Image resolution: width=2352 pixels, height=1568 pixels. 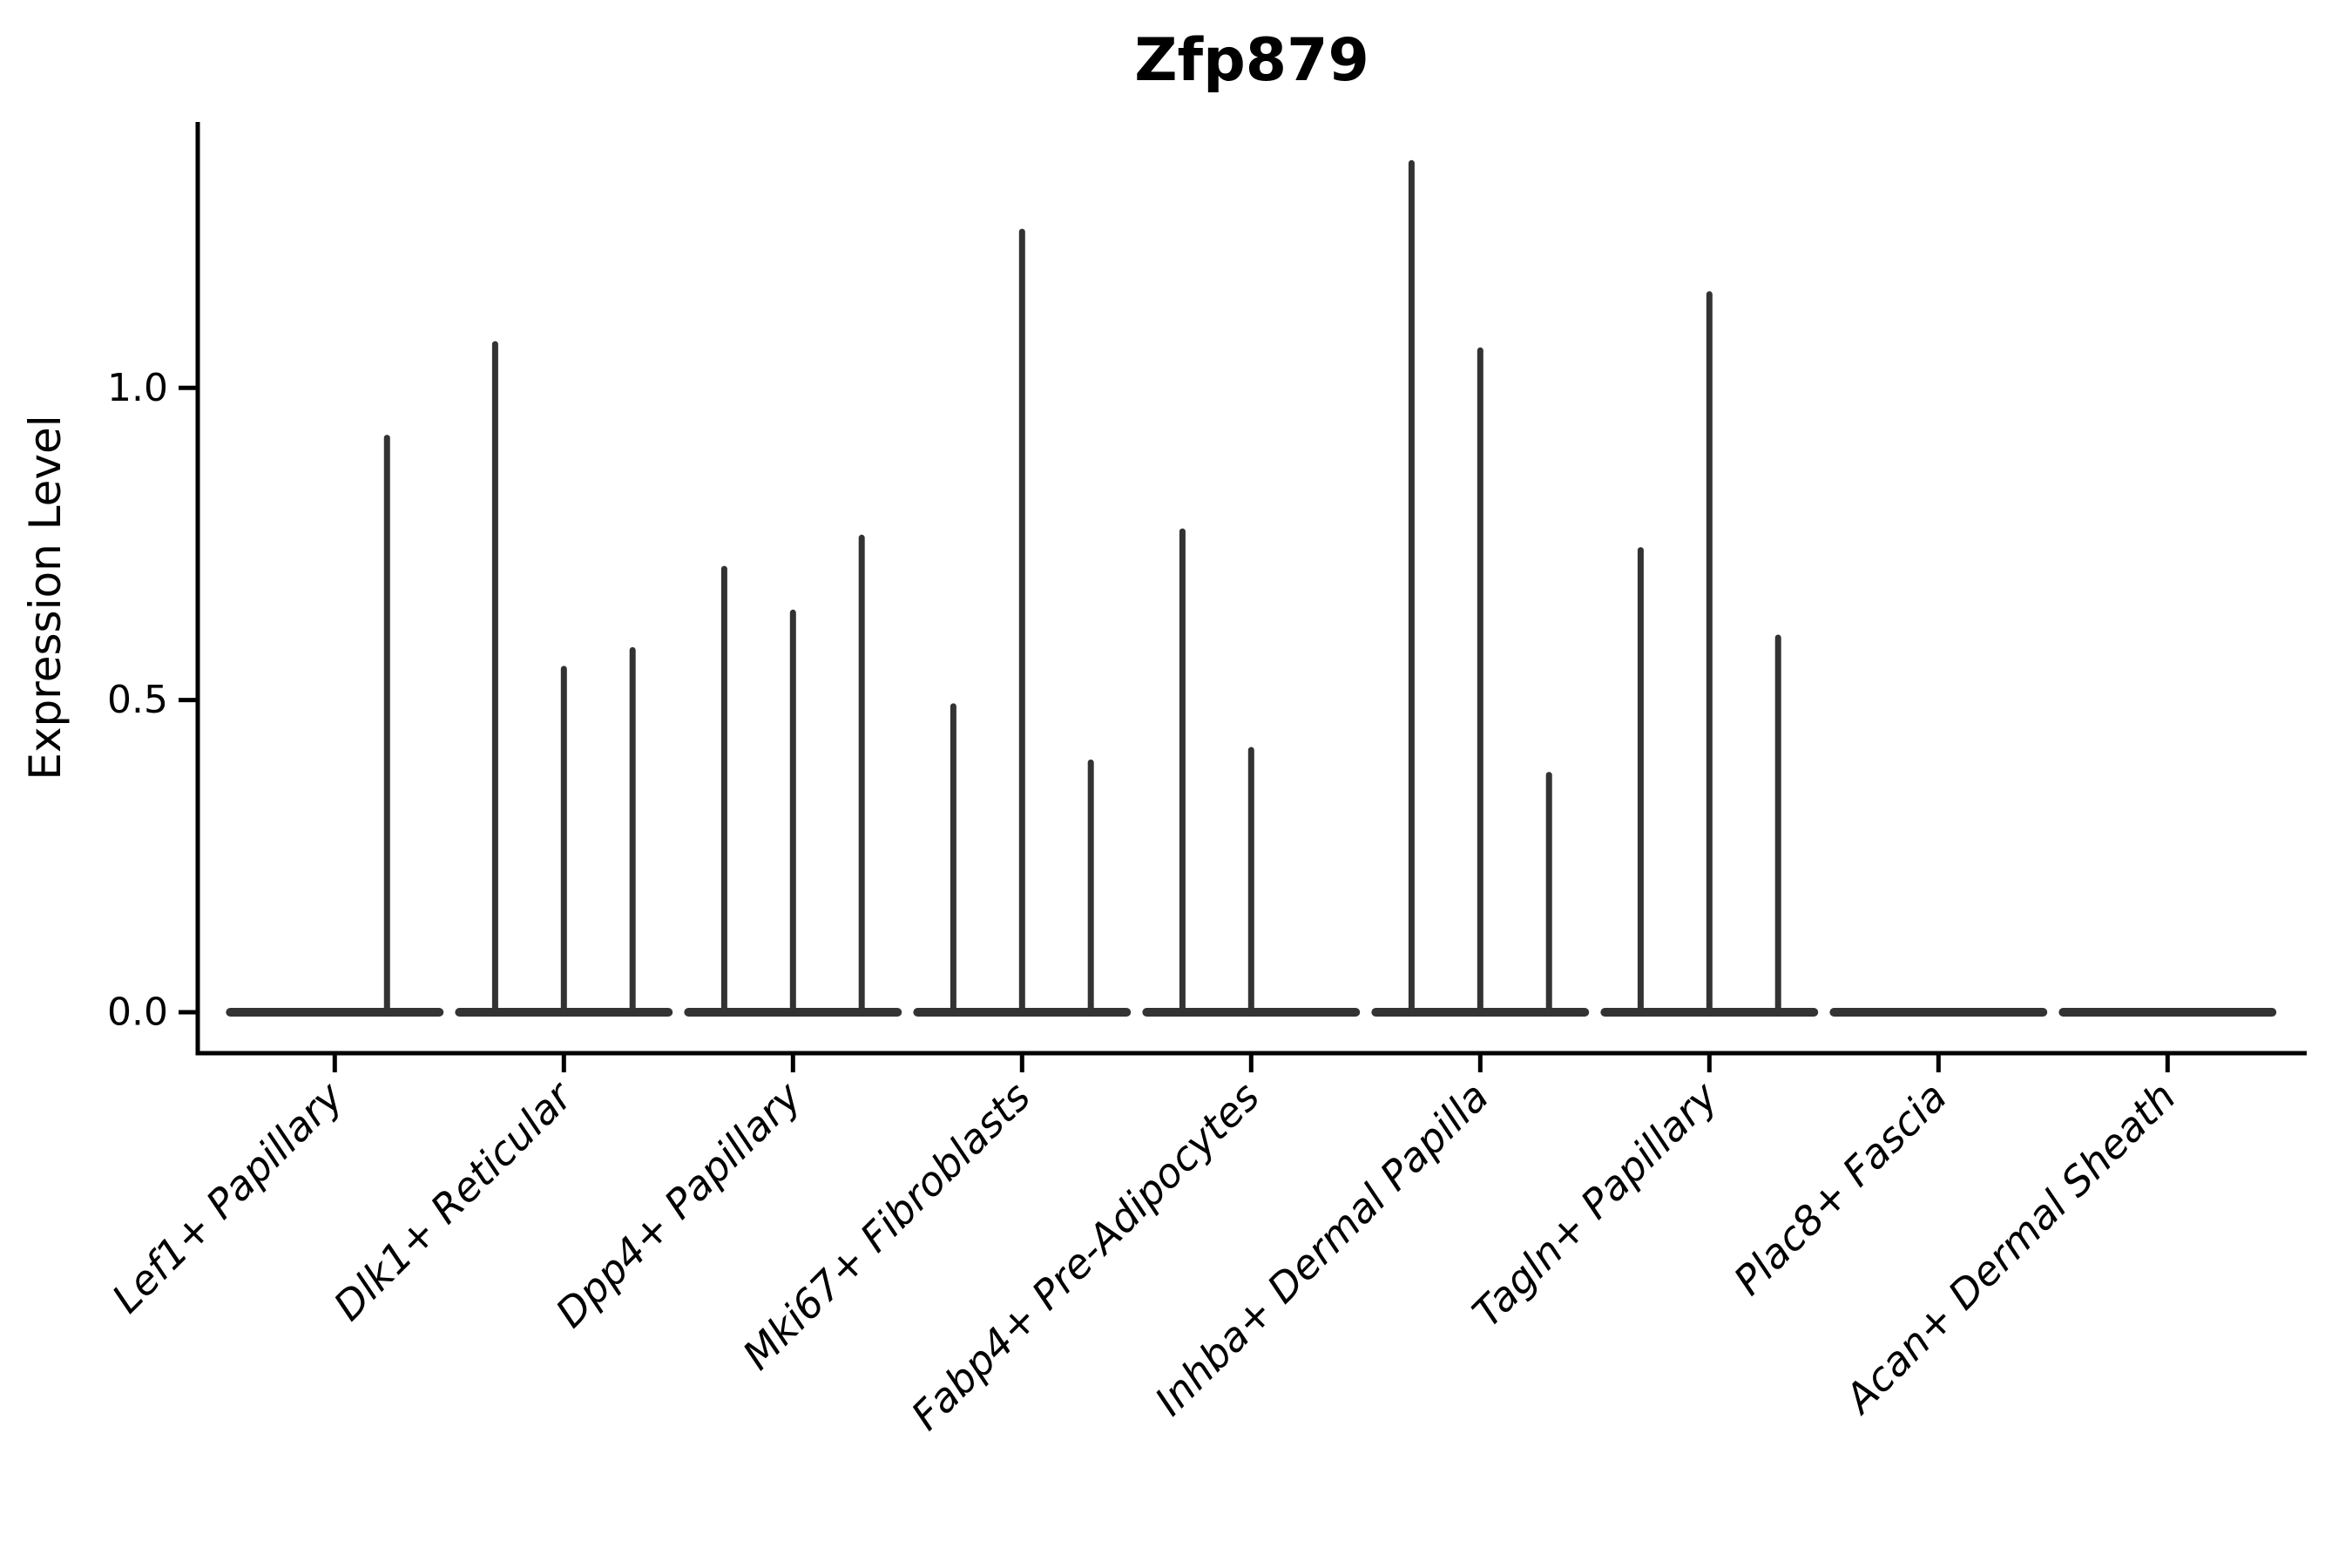 I want to click on chart-title: Zfp879, so click(x=1251, y=61).